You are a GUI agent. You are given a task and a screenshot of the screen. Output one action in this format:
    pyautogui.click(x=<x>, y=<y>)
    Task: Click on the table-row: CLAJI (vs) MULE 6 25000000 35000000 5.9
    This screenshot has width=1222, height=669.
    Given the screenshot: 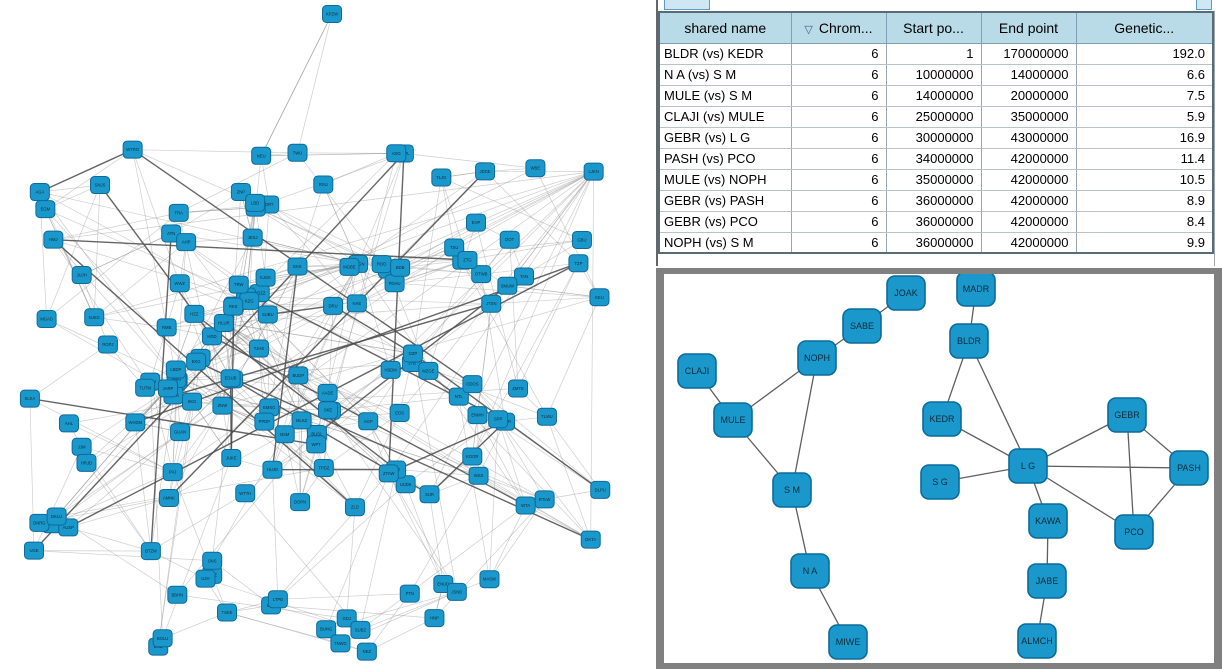 What is the action you would take?
    pyautogui.click(x=936, y=116)
    